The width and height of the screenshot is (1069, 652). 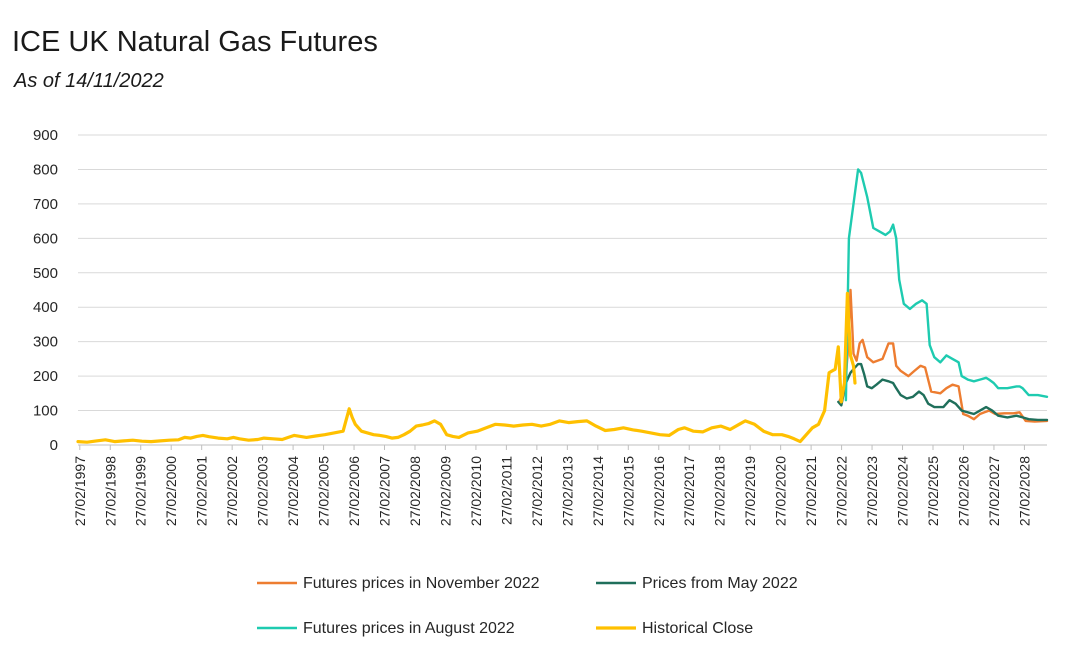 I want to click on x-tick-label: 27/02/2023, so click(x=872, y=491).